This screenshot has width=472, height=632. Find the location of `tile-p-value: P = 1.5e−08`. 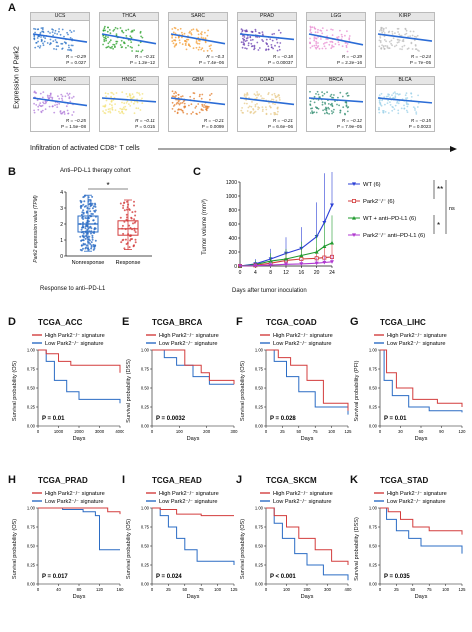

tile-p-value: P = 1.5e−08 is located at coordinates (73, 126).